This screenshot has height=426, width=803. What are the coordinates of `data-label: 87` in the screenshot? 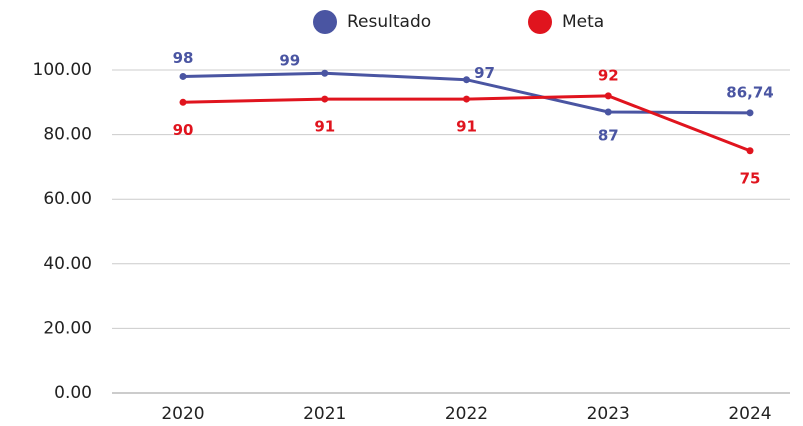 It's located at (608, 135).